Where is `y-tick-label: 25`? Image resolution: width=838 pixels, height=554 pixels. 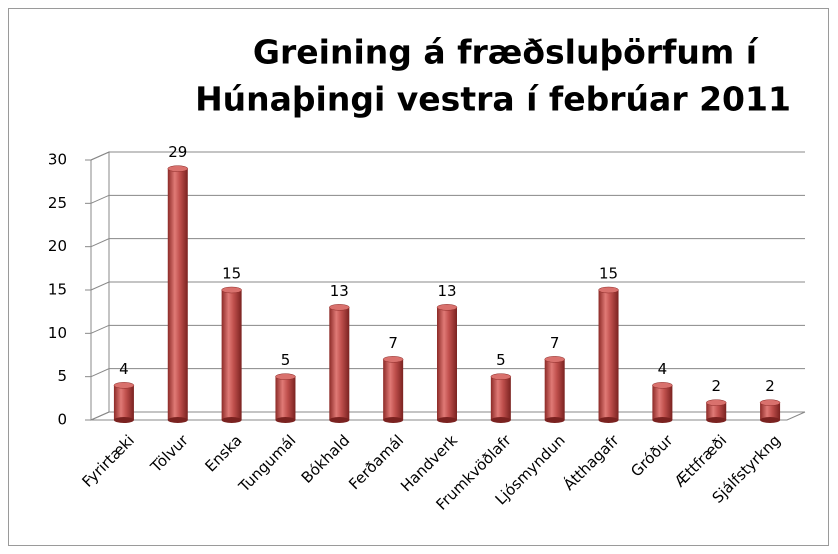 y-tick-label: 25 is located at coordinates (57, 203).